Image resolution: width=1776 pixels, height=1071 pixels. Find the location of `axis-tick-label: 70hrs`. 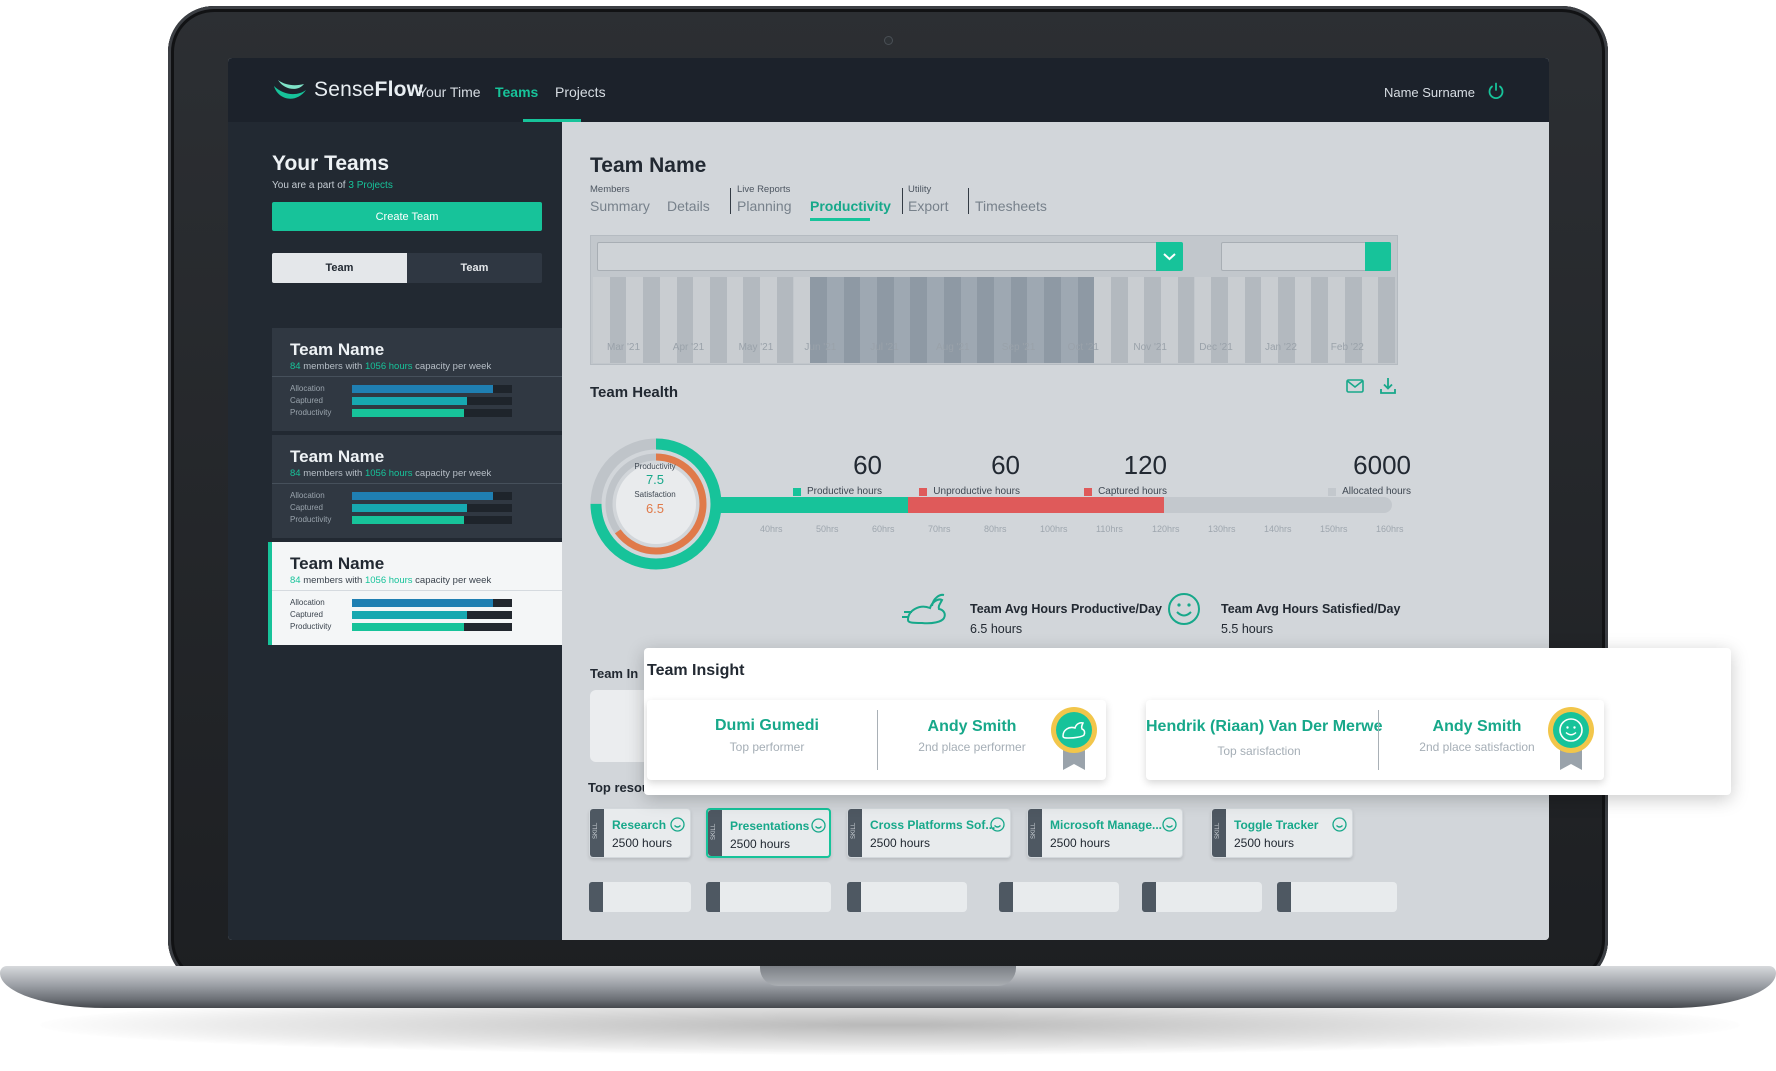

axis-tick-label: 70hrs is located at coordinates (939, 529).